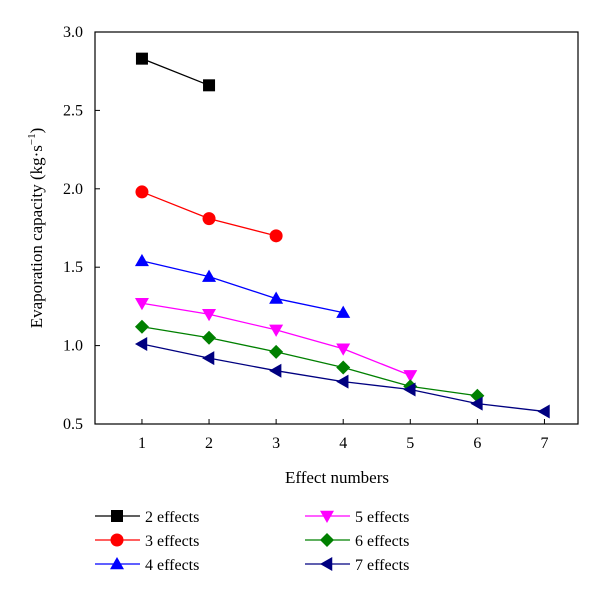 The height and width of the screenshot is (597, 600). I want to click on legend-entry: 3 effects, so click(147, 541).